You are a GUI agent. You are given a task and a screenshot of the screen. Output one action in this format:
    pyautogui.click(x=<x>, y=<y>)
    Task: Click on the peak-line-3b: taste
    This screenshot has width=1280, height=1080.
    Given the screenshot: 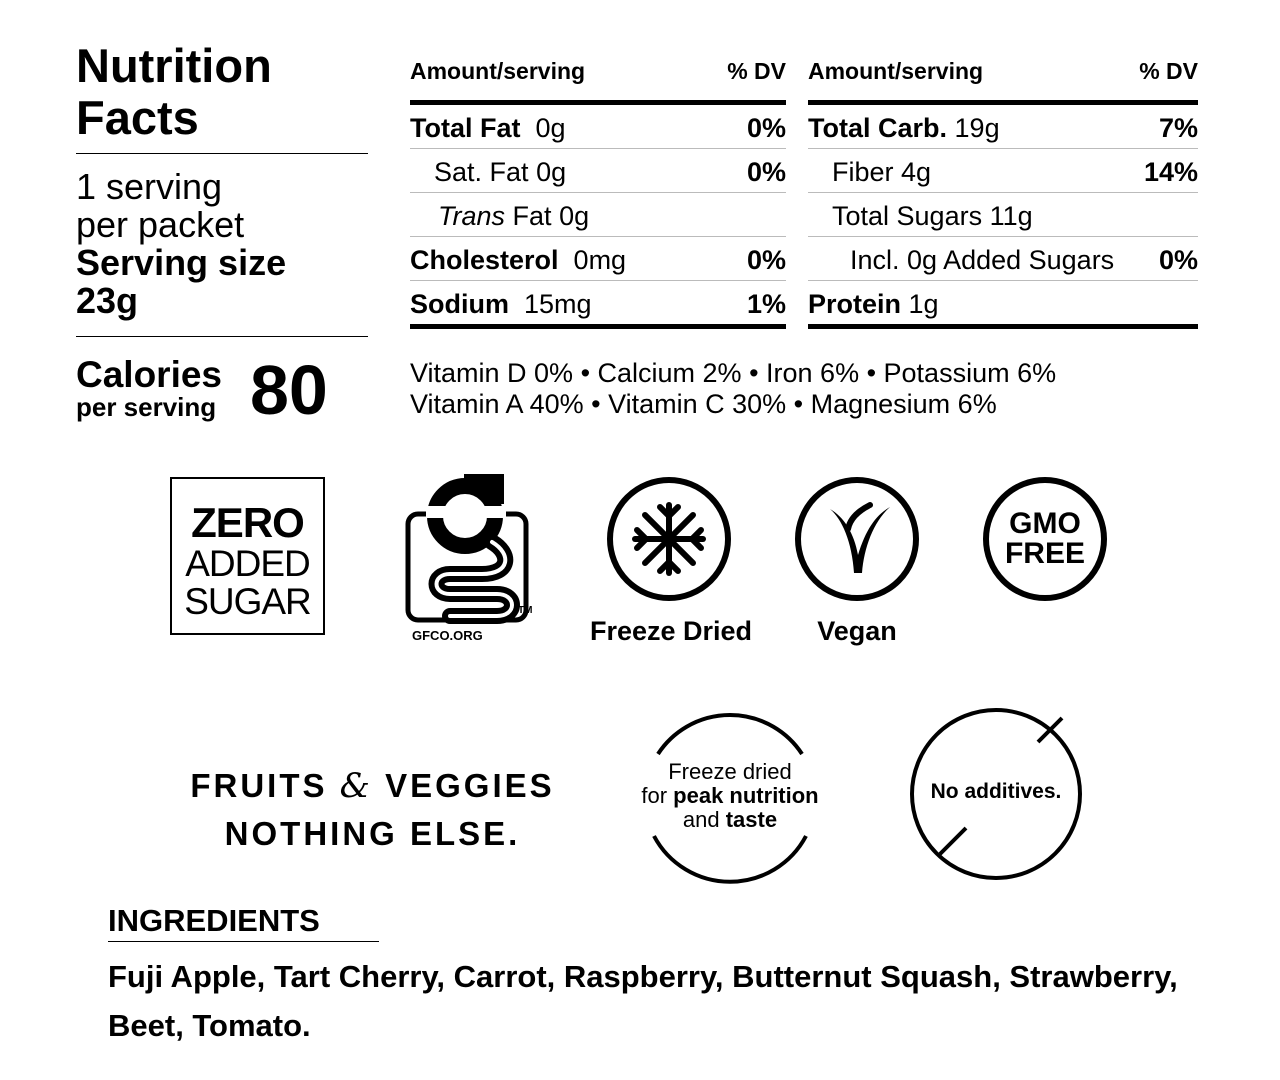 What is the action you would take?
    pyautogui.click(x=751, y=819)
    